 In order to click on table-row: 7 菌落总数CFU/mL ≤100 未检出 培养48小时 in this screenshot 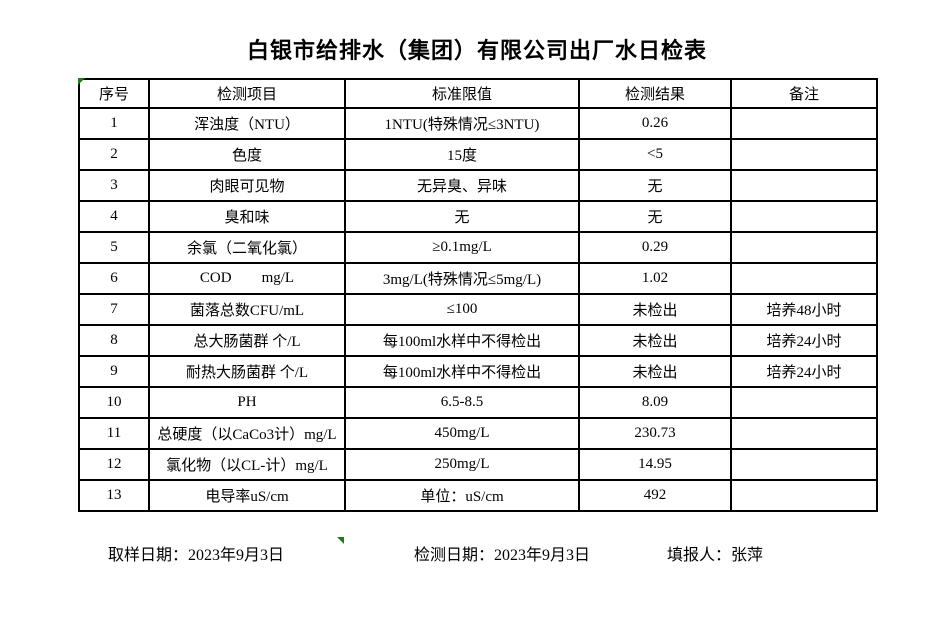, I will do `click(478, 309)`.